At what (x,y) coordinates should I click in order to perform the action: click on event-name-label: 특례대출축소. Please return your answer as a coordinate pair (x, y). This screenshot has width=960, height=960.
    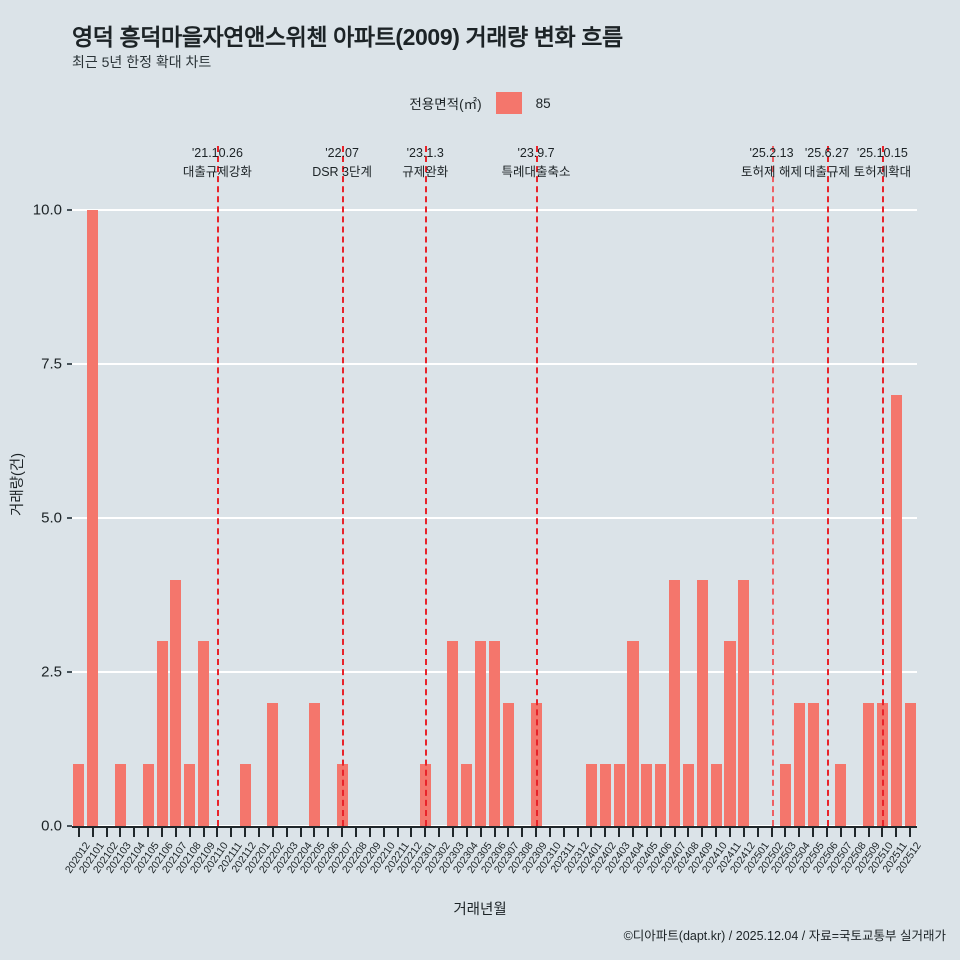
    Looking at the image, I should click on (536, 172).